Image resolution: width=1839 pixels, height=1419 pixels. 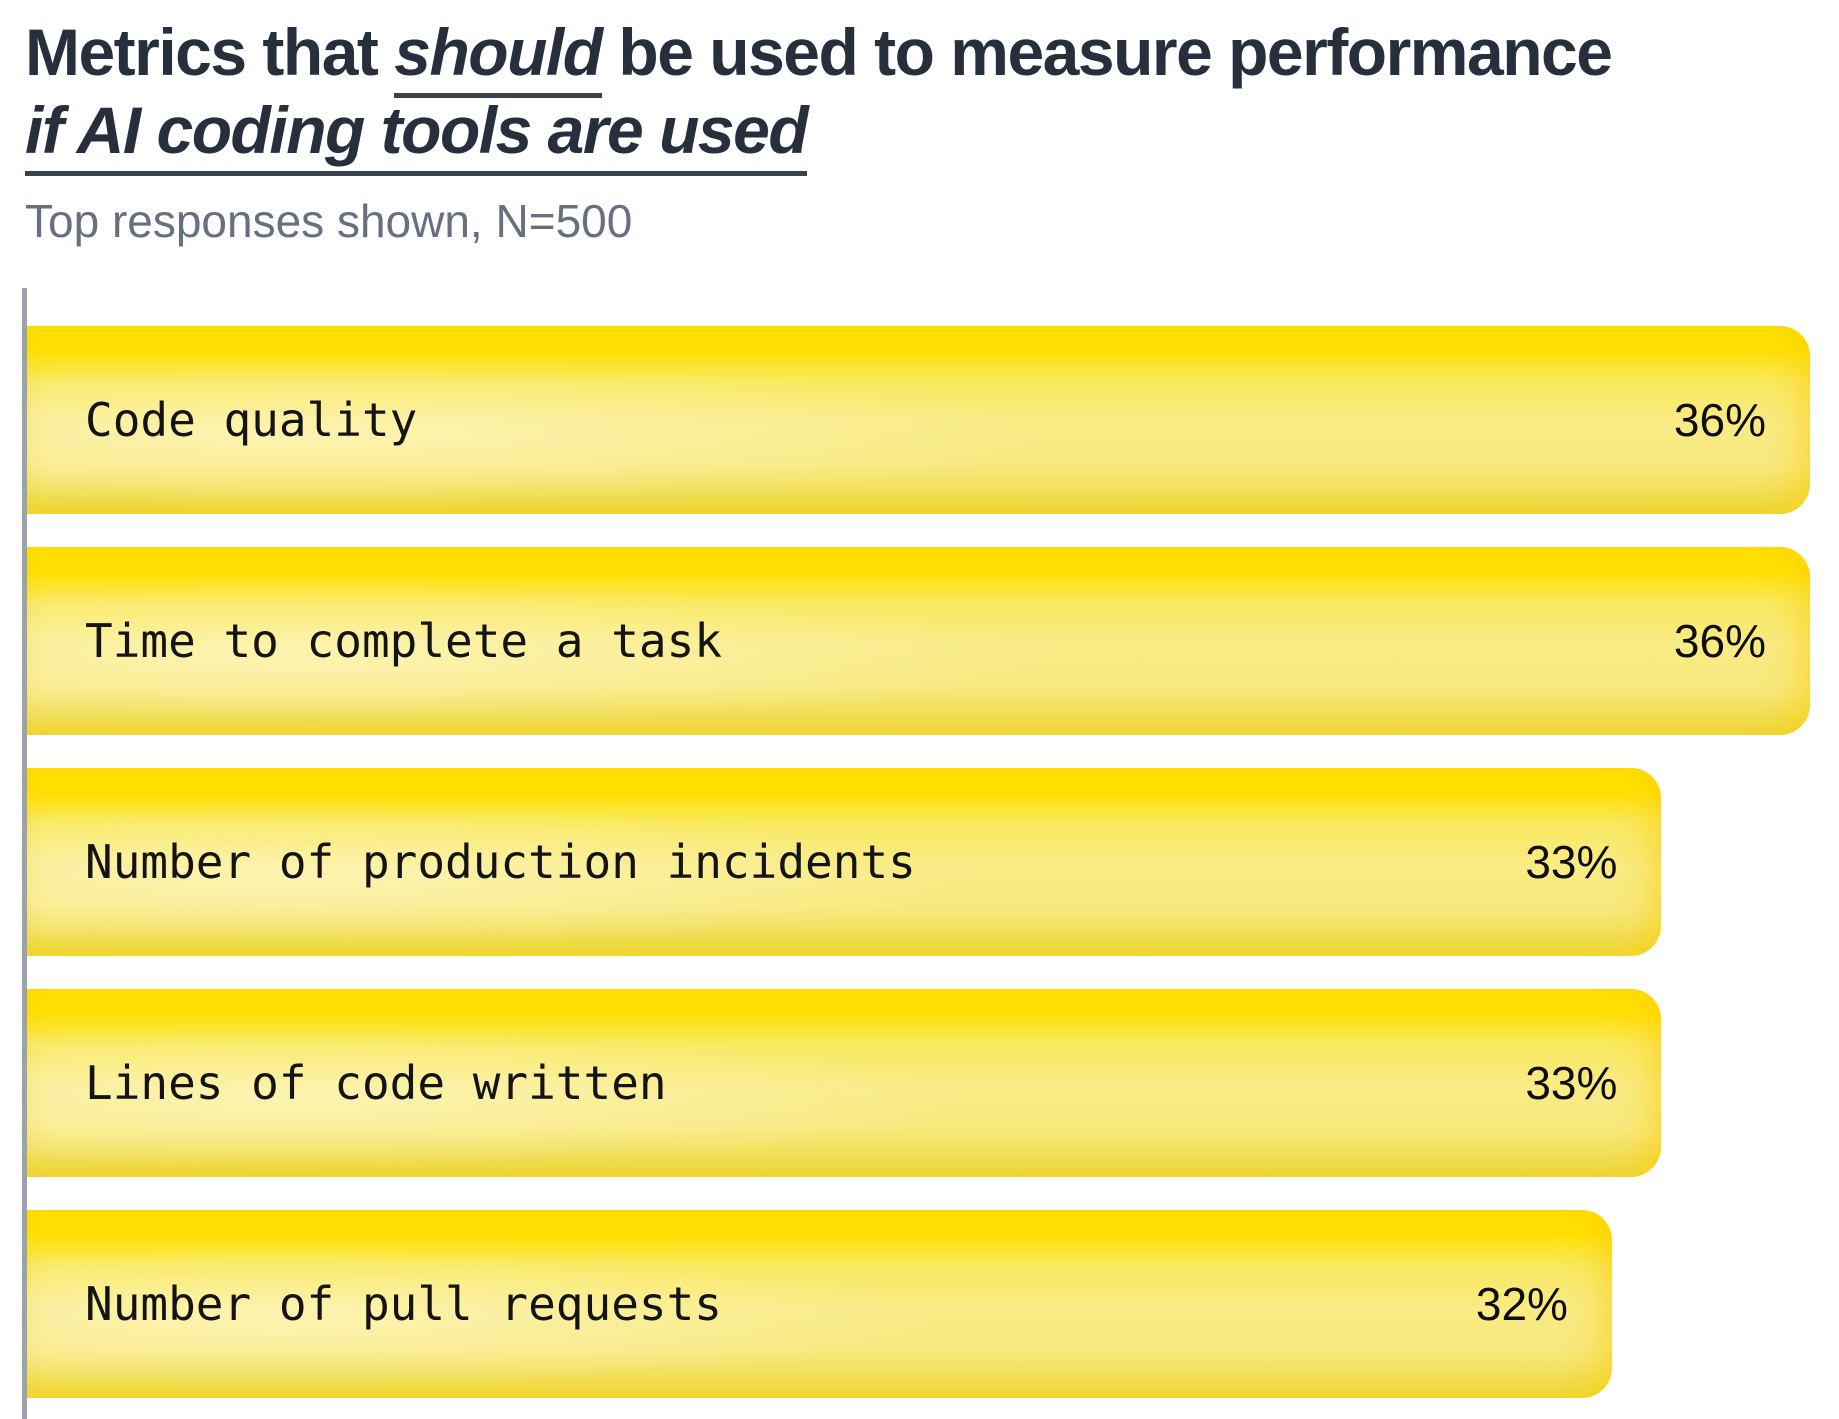 What do you see at coordinates (1521, 1303) in the screenshot?
I see `bar-value: 32%` at bounding box center [1521, 1303].